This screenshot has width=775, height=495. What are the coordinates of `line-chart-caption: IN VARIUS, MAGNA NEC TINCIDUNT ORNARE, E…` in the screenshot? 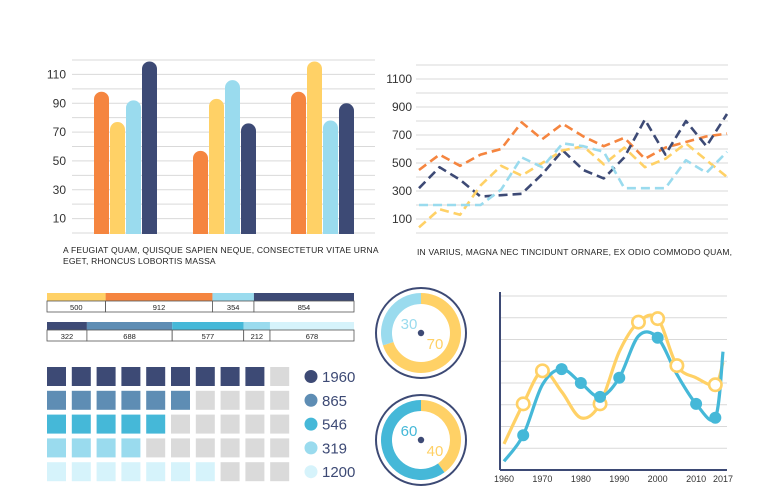 It's located at (575, 252).